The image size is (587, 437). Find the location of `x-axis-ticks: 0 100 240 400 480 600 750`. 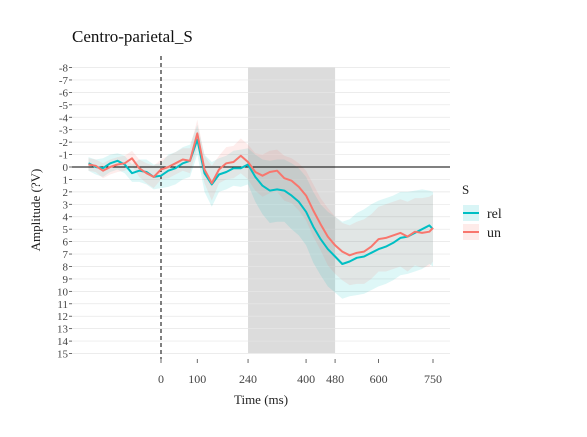

x-axis-ticks: 0 100 240 400 480 600 750 is located at coordinates (300, 372).